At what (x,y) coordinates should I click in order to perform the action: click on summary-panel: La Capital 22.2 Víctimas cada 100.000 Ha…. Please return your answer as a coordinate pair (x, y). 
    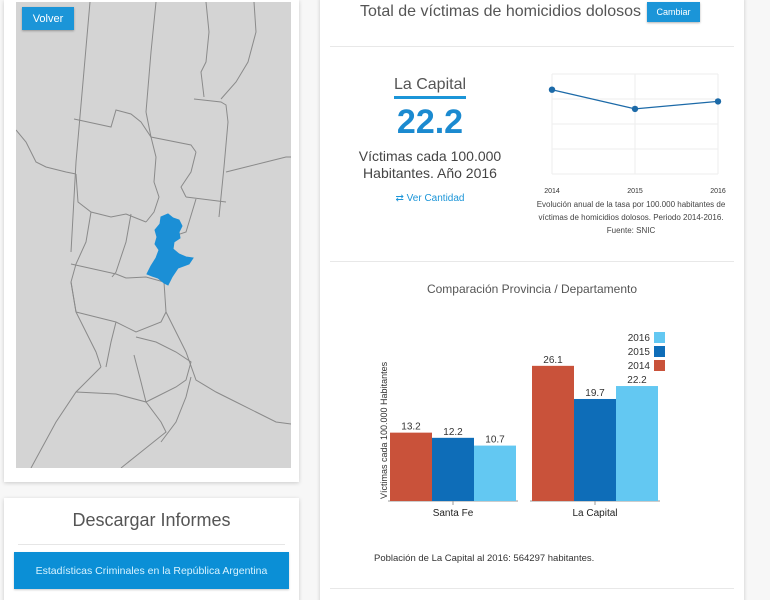
    Looking at the image, I should click on (430, 131).